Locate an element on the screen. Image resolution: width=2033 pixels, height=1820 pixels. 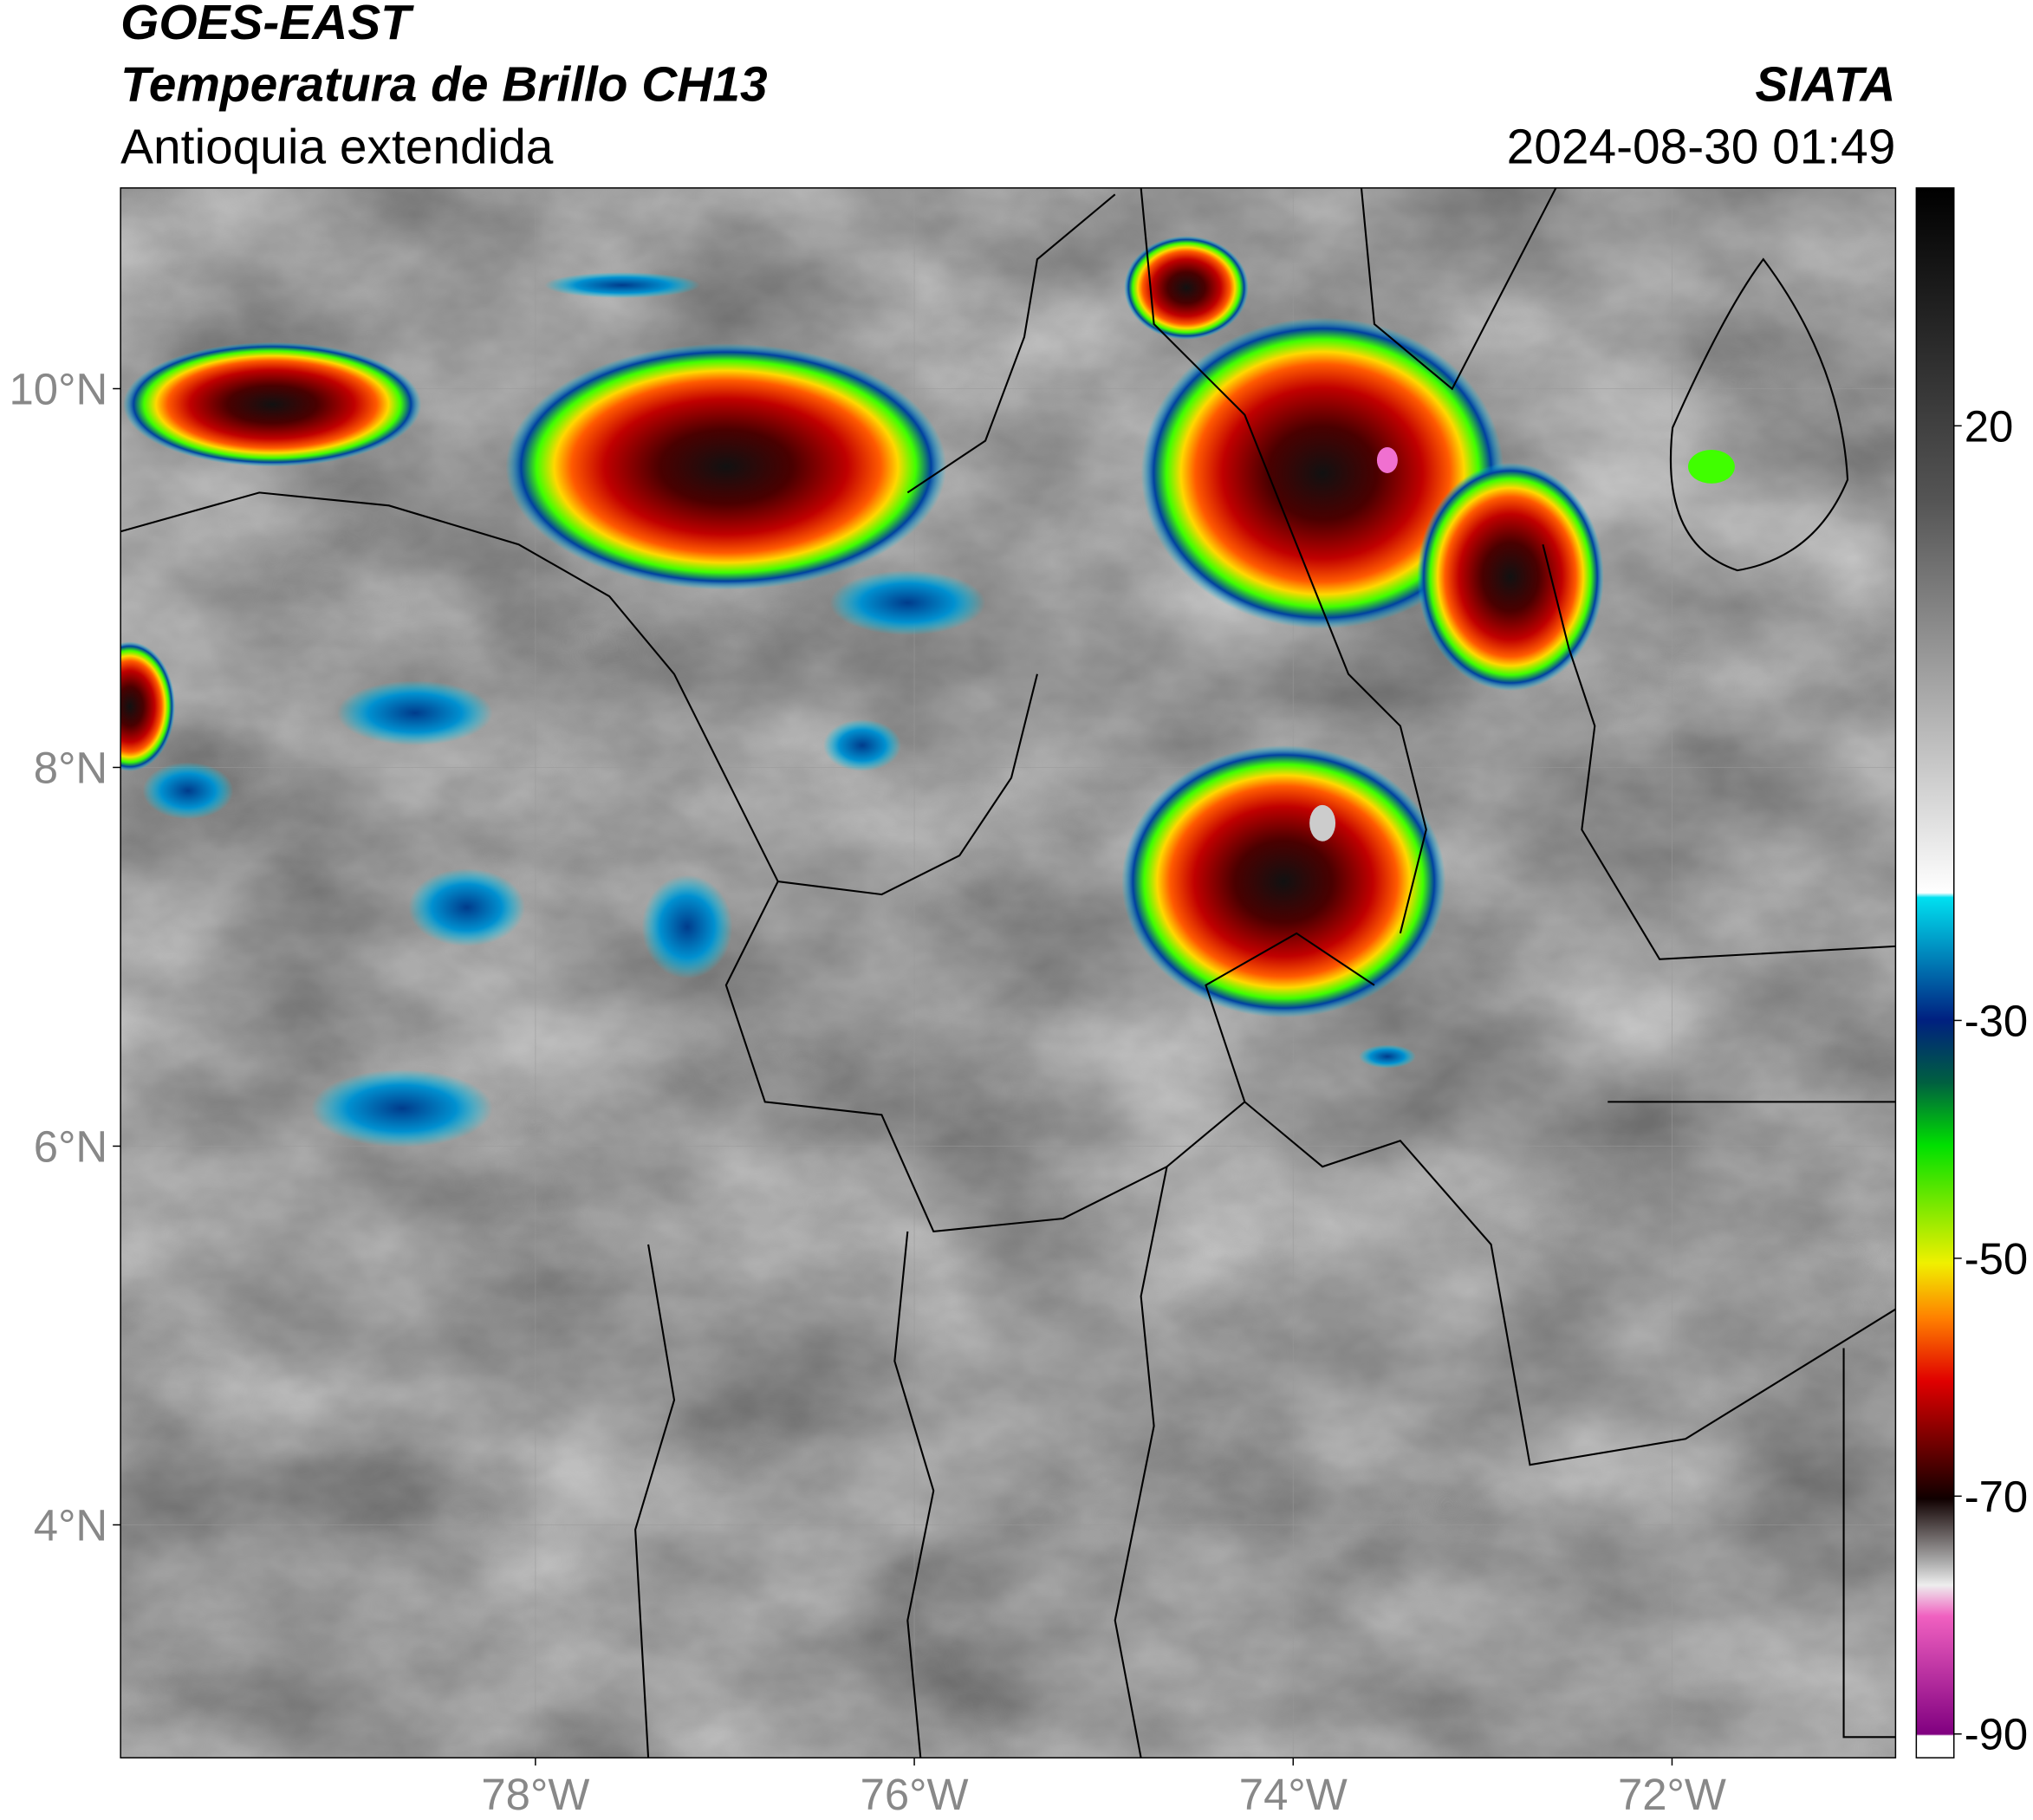
lat-tick-label: 8°N is located at coordinates (70, 767).